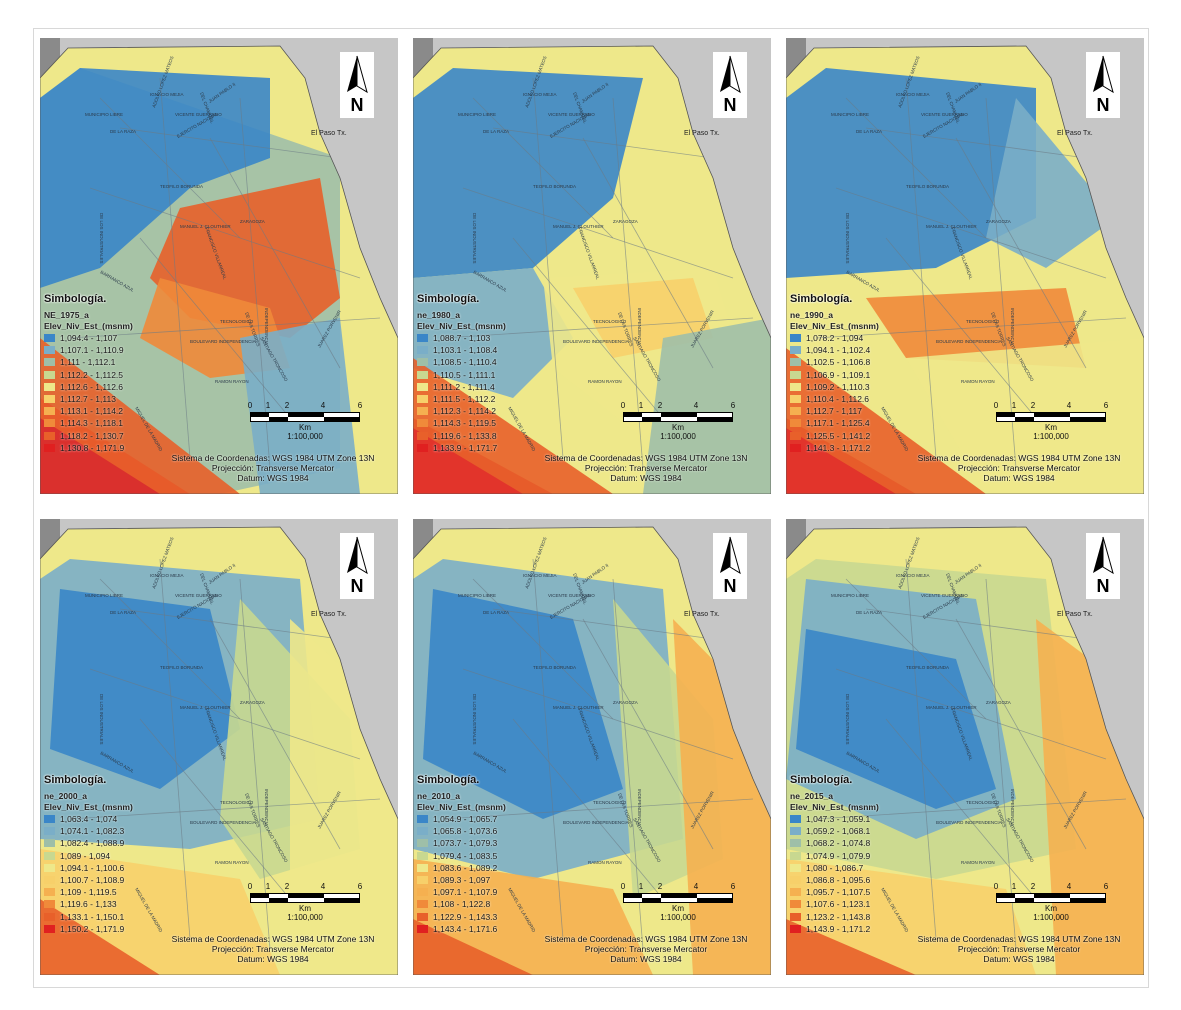 The width and height of the screenshot is (1181, 1010). I want to click on legend-range-label: 1,110.5 - 1,111.1, so click(464, 374).